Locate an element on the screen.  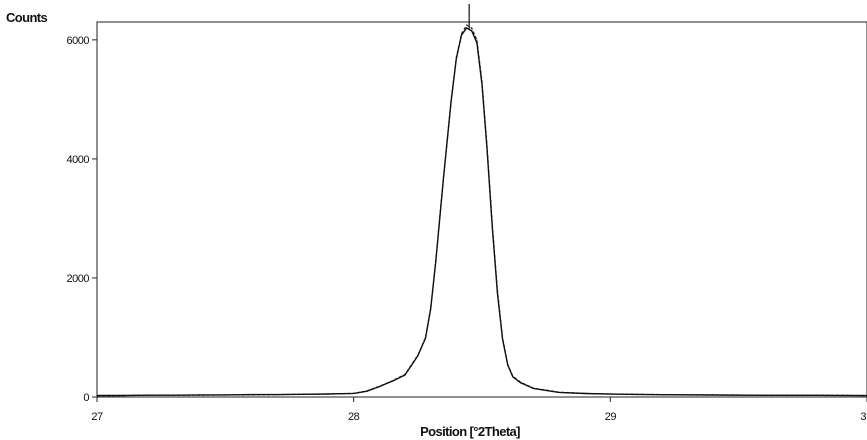
x-tick-label: 28 is located at coordinates (354, 417).